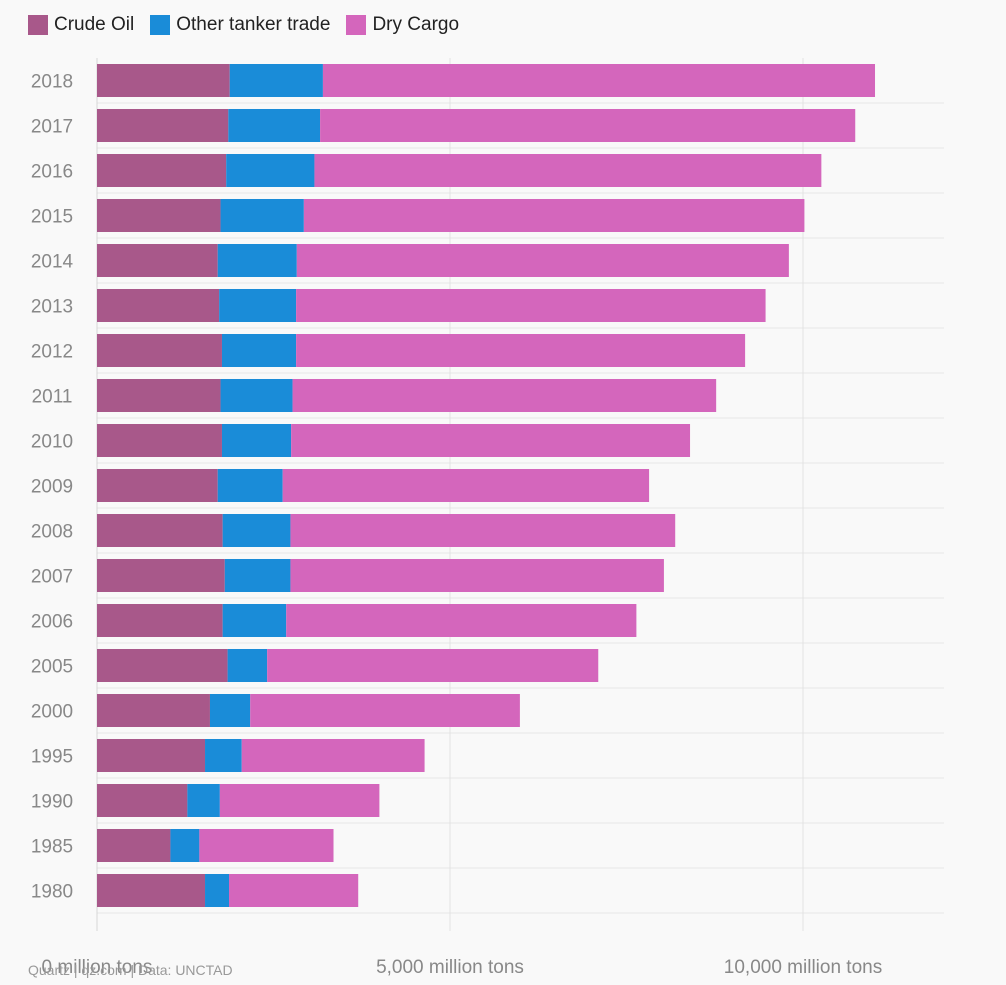 This screenshot has height=985, width=1006. I want to click on legend: Crude Oil Other tanker trade Dry Cargo, so click(251, 25).